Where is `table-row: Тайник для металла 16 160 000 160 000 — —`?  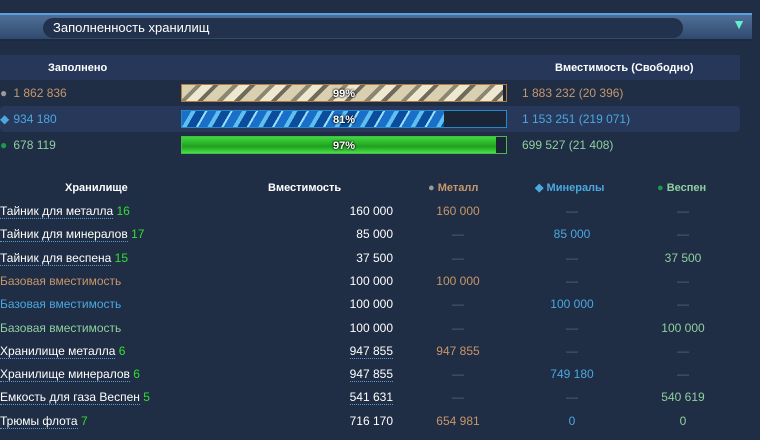 table-row: Тайник для металла 16 160 000 160 000 — — is located at coordinates (370, 211).